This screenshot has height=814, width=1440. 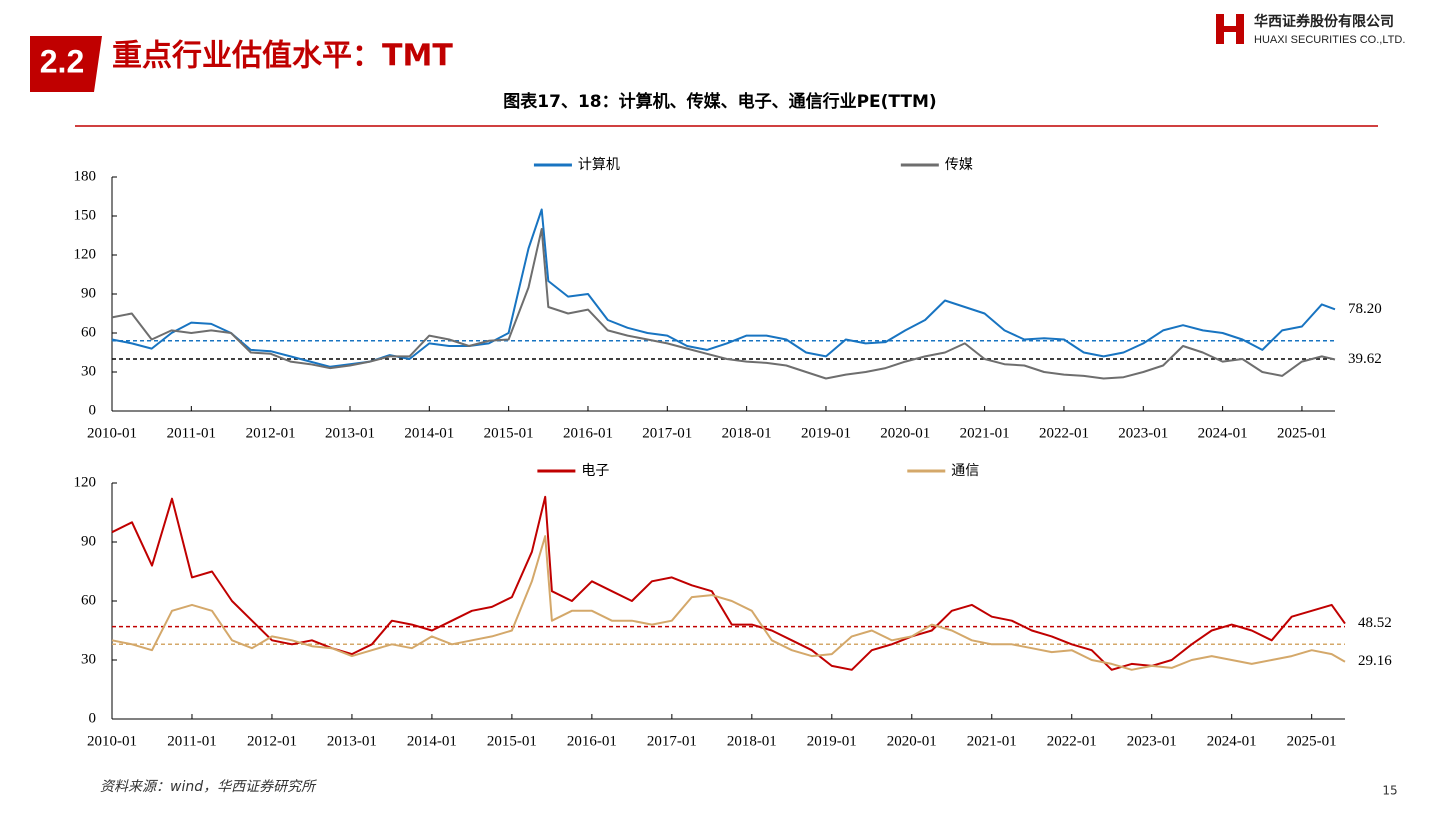 What do you see at coordinates (1365, 359) in the screenshot?
I see `end-value-label: 39.62` at bounding box center [1365, 359].